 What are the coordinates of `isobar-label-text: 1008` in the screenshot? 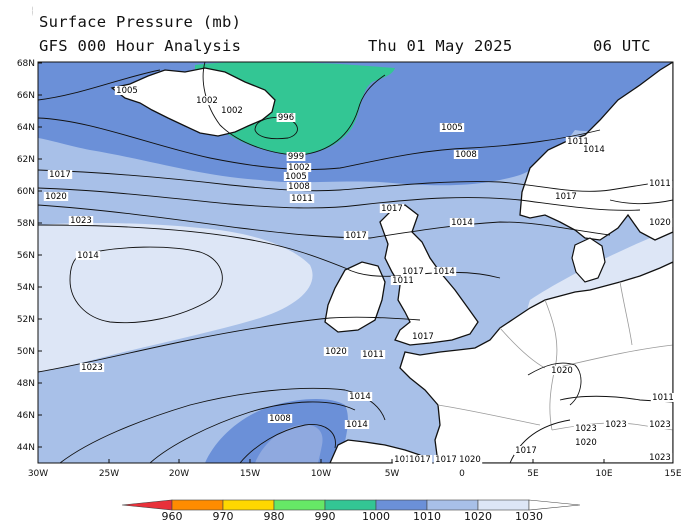 It's located at (280, 419).